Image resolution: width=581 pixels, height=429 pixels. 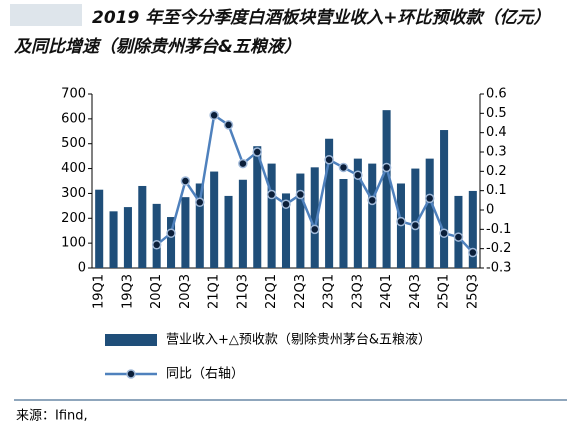 What do you see at coordinates (271, 291) in the screenshot?
I see `x-tick-label: 22Q1` at bounding box center [271, 291].